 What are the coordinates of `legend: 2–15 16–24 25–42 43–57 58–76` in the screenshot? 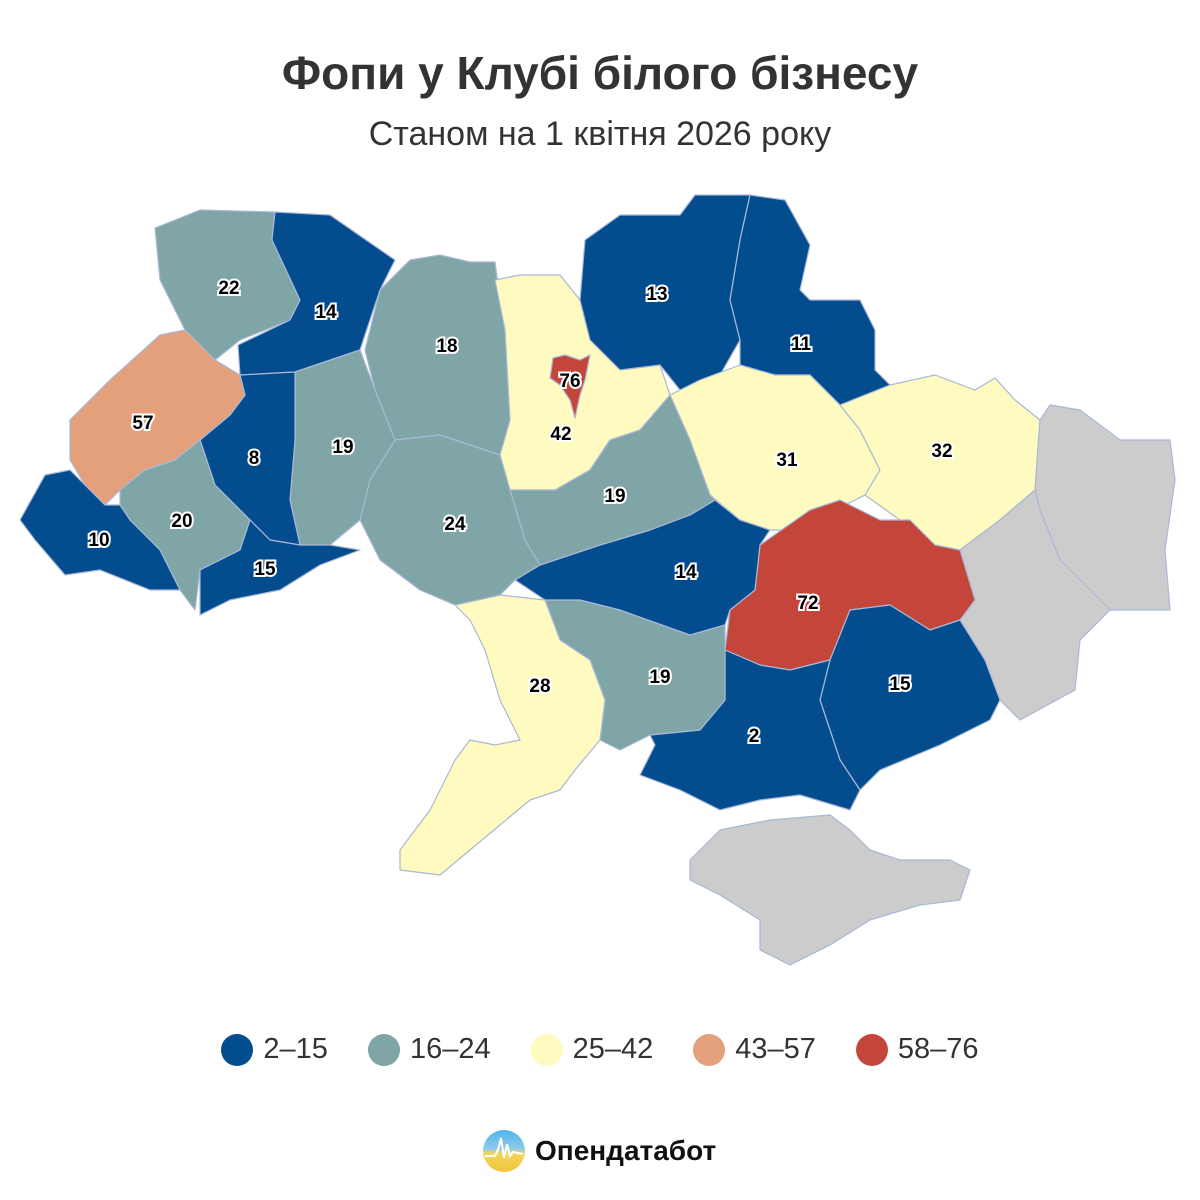 It's located at (600, 1049).